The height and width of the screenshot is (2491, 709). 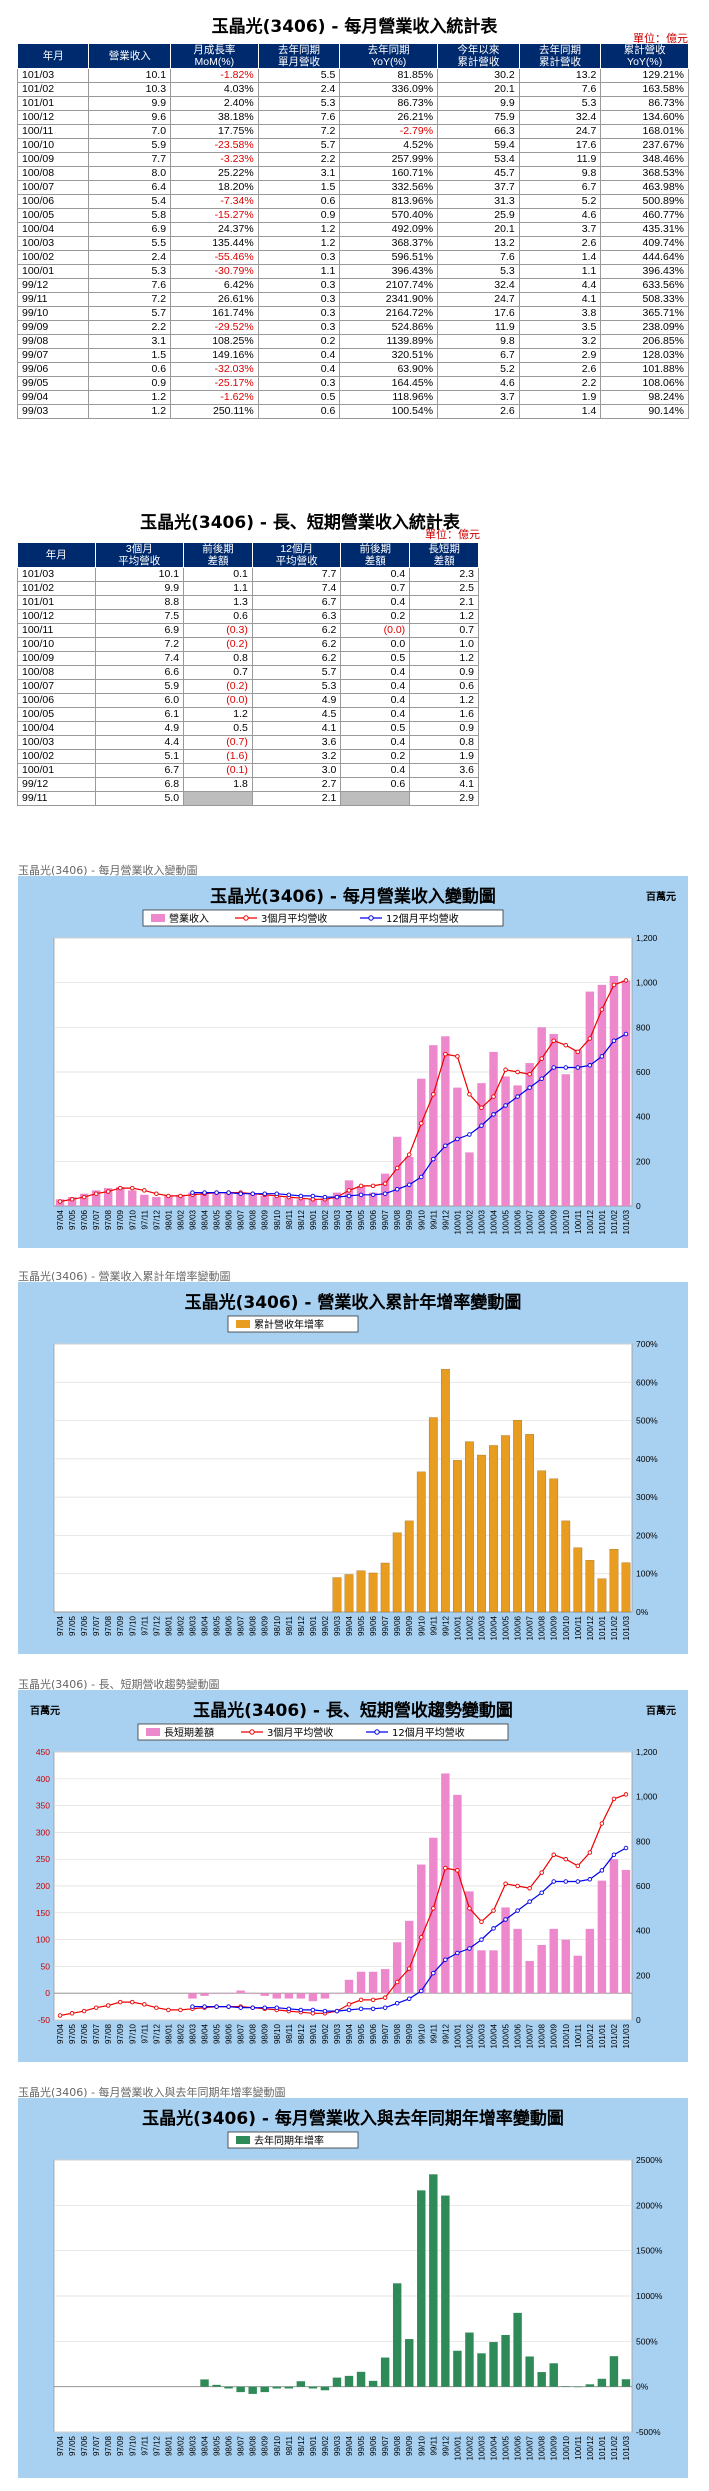 What do you see at coordinates (214, 411) in the screenshot?
I see `table-cell: 250.11%` at bounding box center [214, 411].